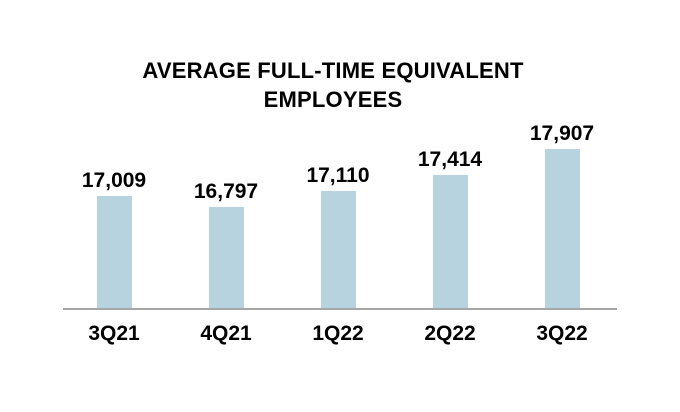 Image resolution: width=680 pixels, height=412 pixels. Describe the element at coordinates (226, 333) in the screenshot. I see `x-axis-tick-label: 4Q21` at that location.